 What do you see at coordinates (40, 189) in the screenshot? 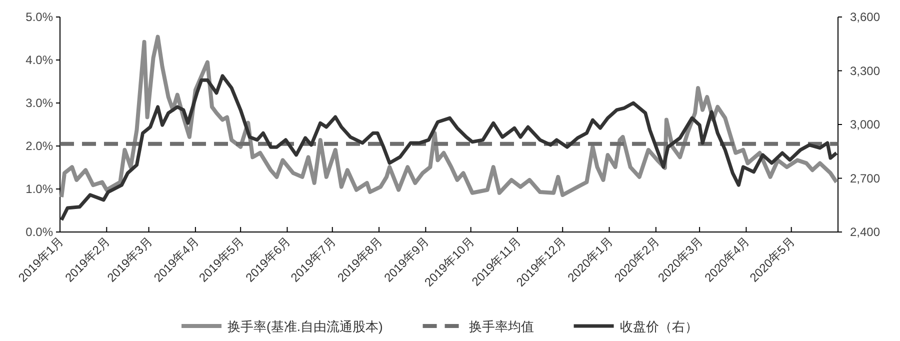
I see `y-tick-label: 1.0%` at bounding box center [40, 189].